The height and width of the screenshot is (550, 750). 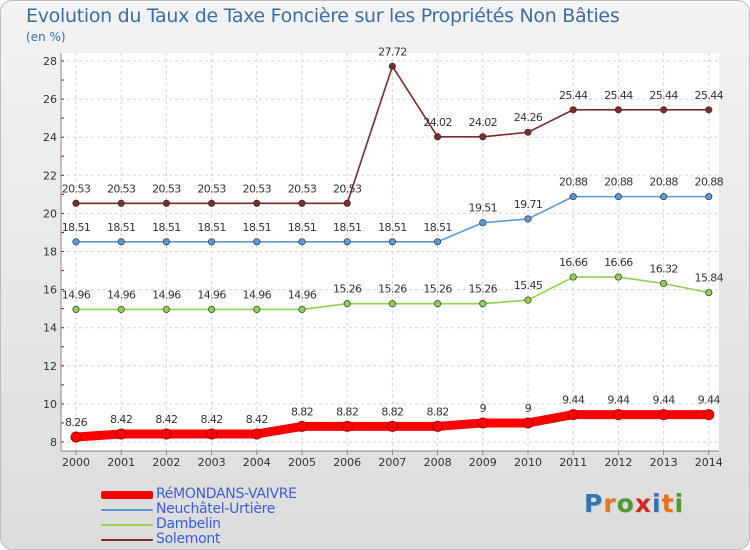 What do you see at coordinates (76, 422) in the screenshot?
I see `data-label-remondans: 8.26` at bounding box center [76, 422].